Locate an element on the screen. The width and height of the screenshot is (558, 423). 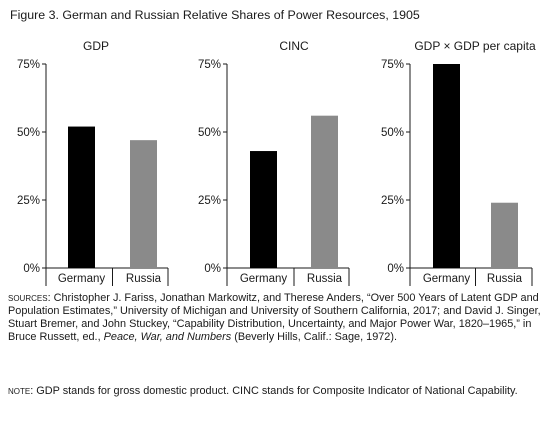
panel-title: GDP × GDP per capita is located at coordinates (475, 46).